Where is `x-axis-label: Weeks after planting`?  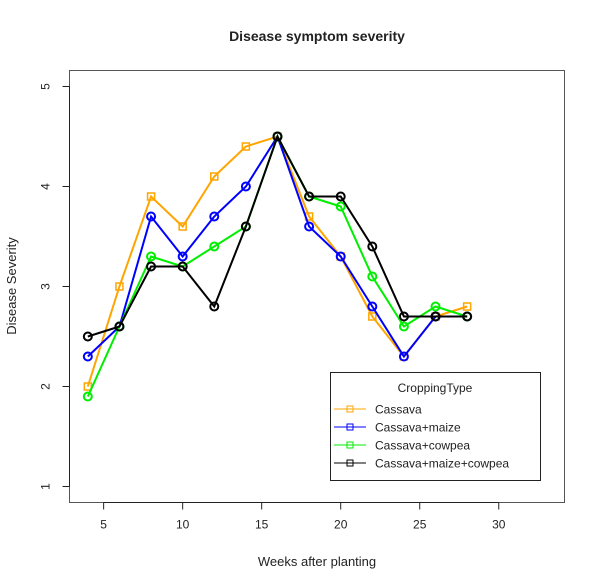 x-axis-label: Weeks after planting is located at coordinates (317, 561).